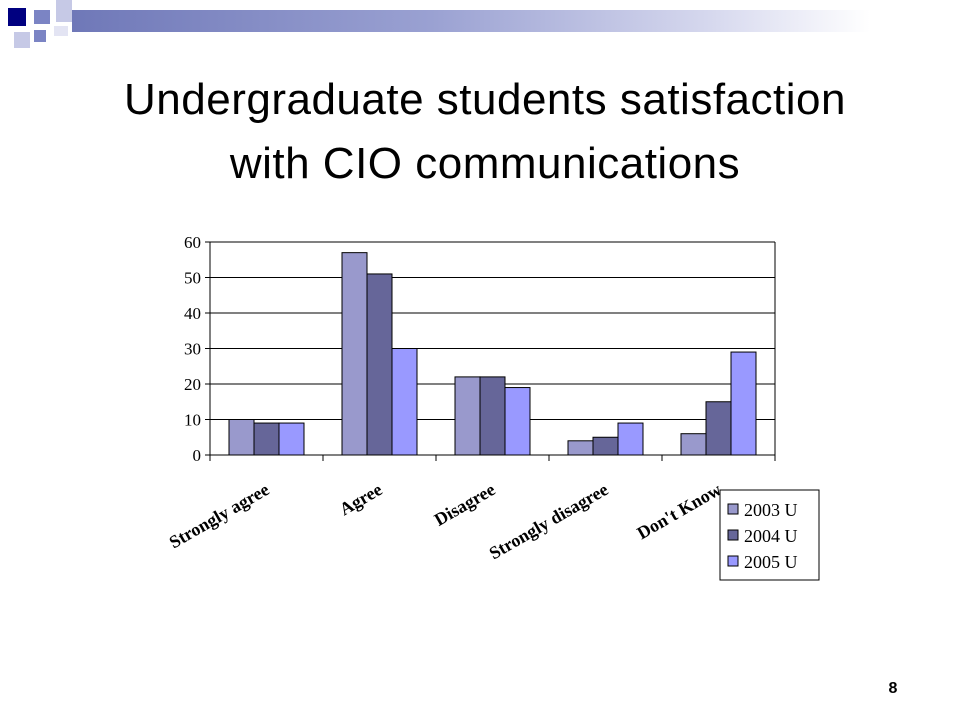 This screenshot has height=720, width=960. Describe the element at coordinates (64, 11) in the screenshot. I see `corner-square-light` at that location.